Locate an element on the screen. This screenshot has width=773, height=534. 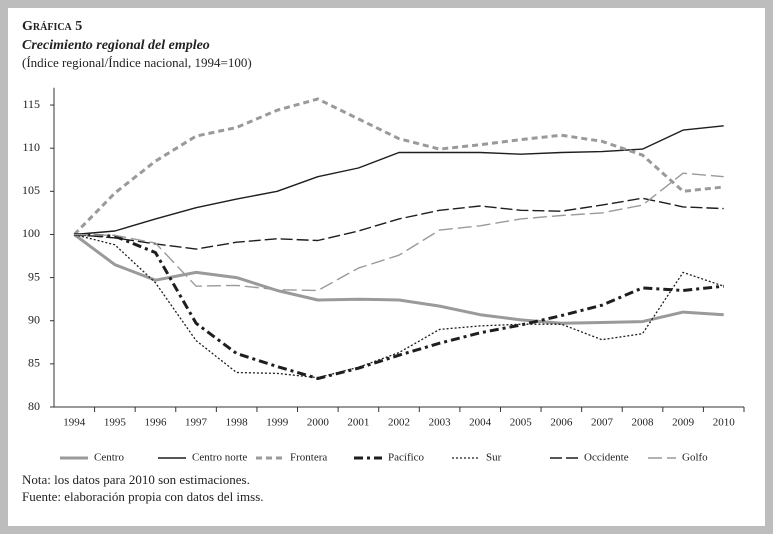
legend-label: Sur is located at coordinates (494, 458).